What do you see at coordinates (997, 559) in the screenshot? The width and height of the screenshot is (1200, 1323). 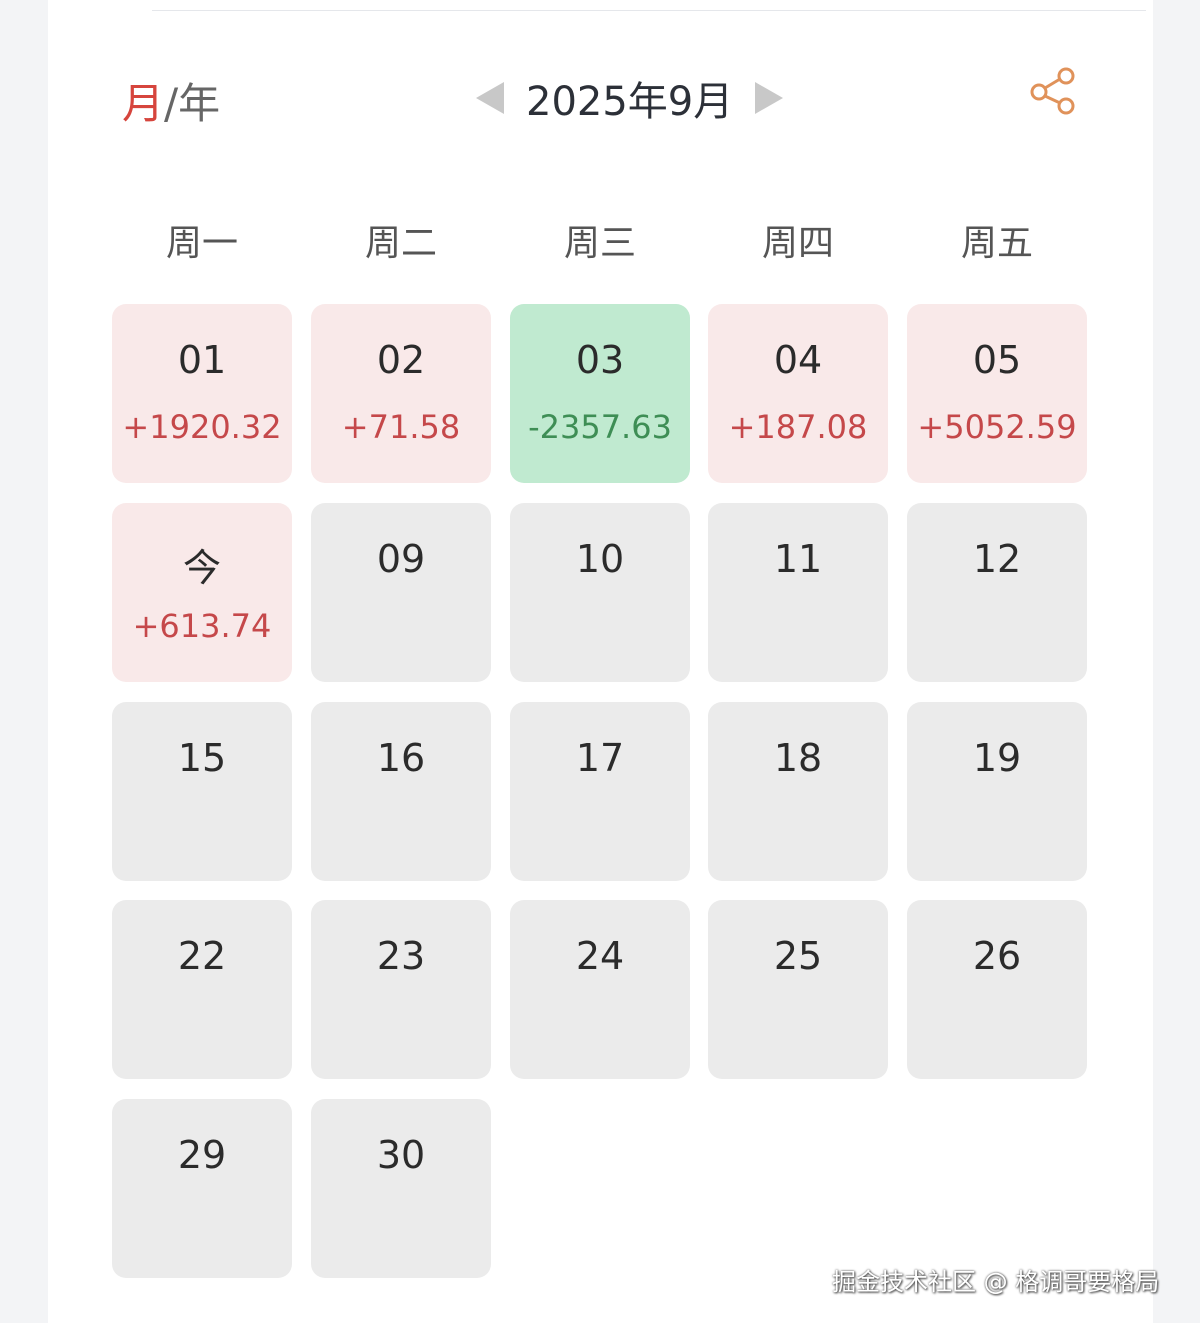 I see `day-number: 12` at bounding box center [997, 559].